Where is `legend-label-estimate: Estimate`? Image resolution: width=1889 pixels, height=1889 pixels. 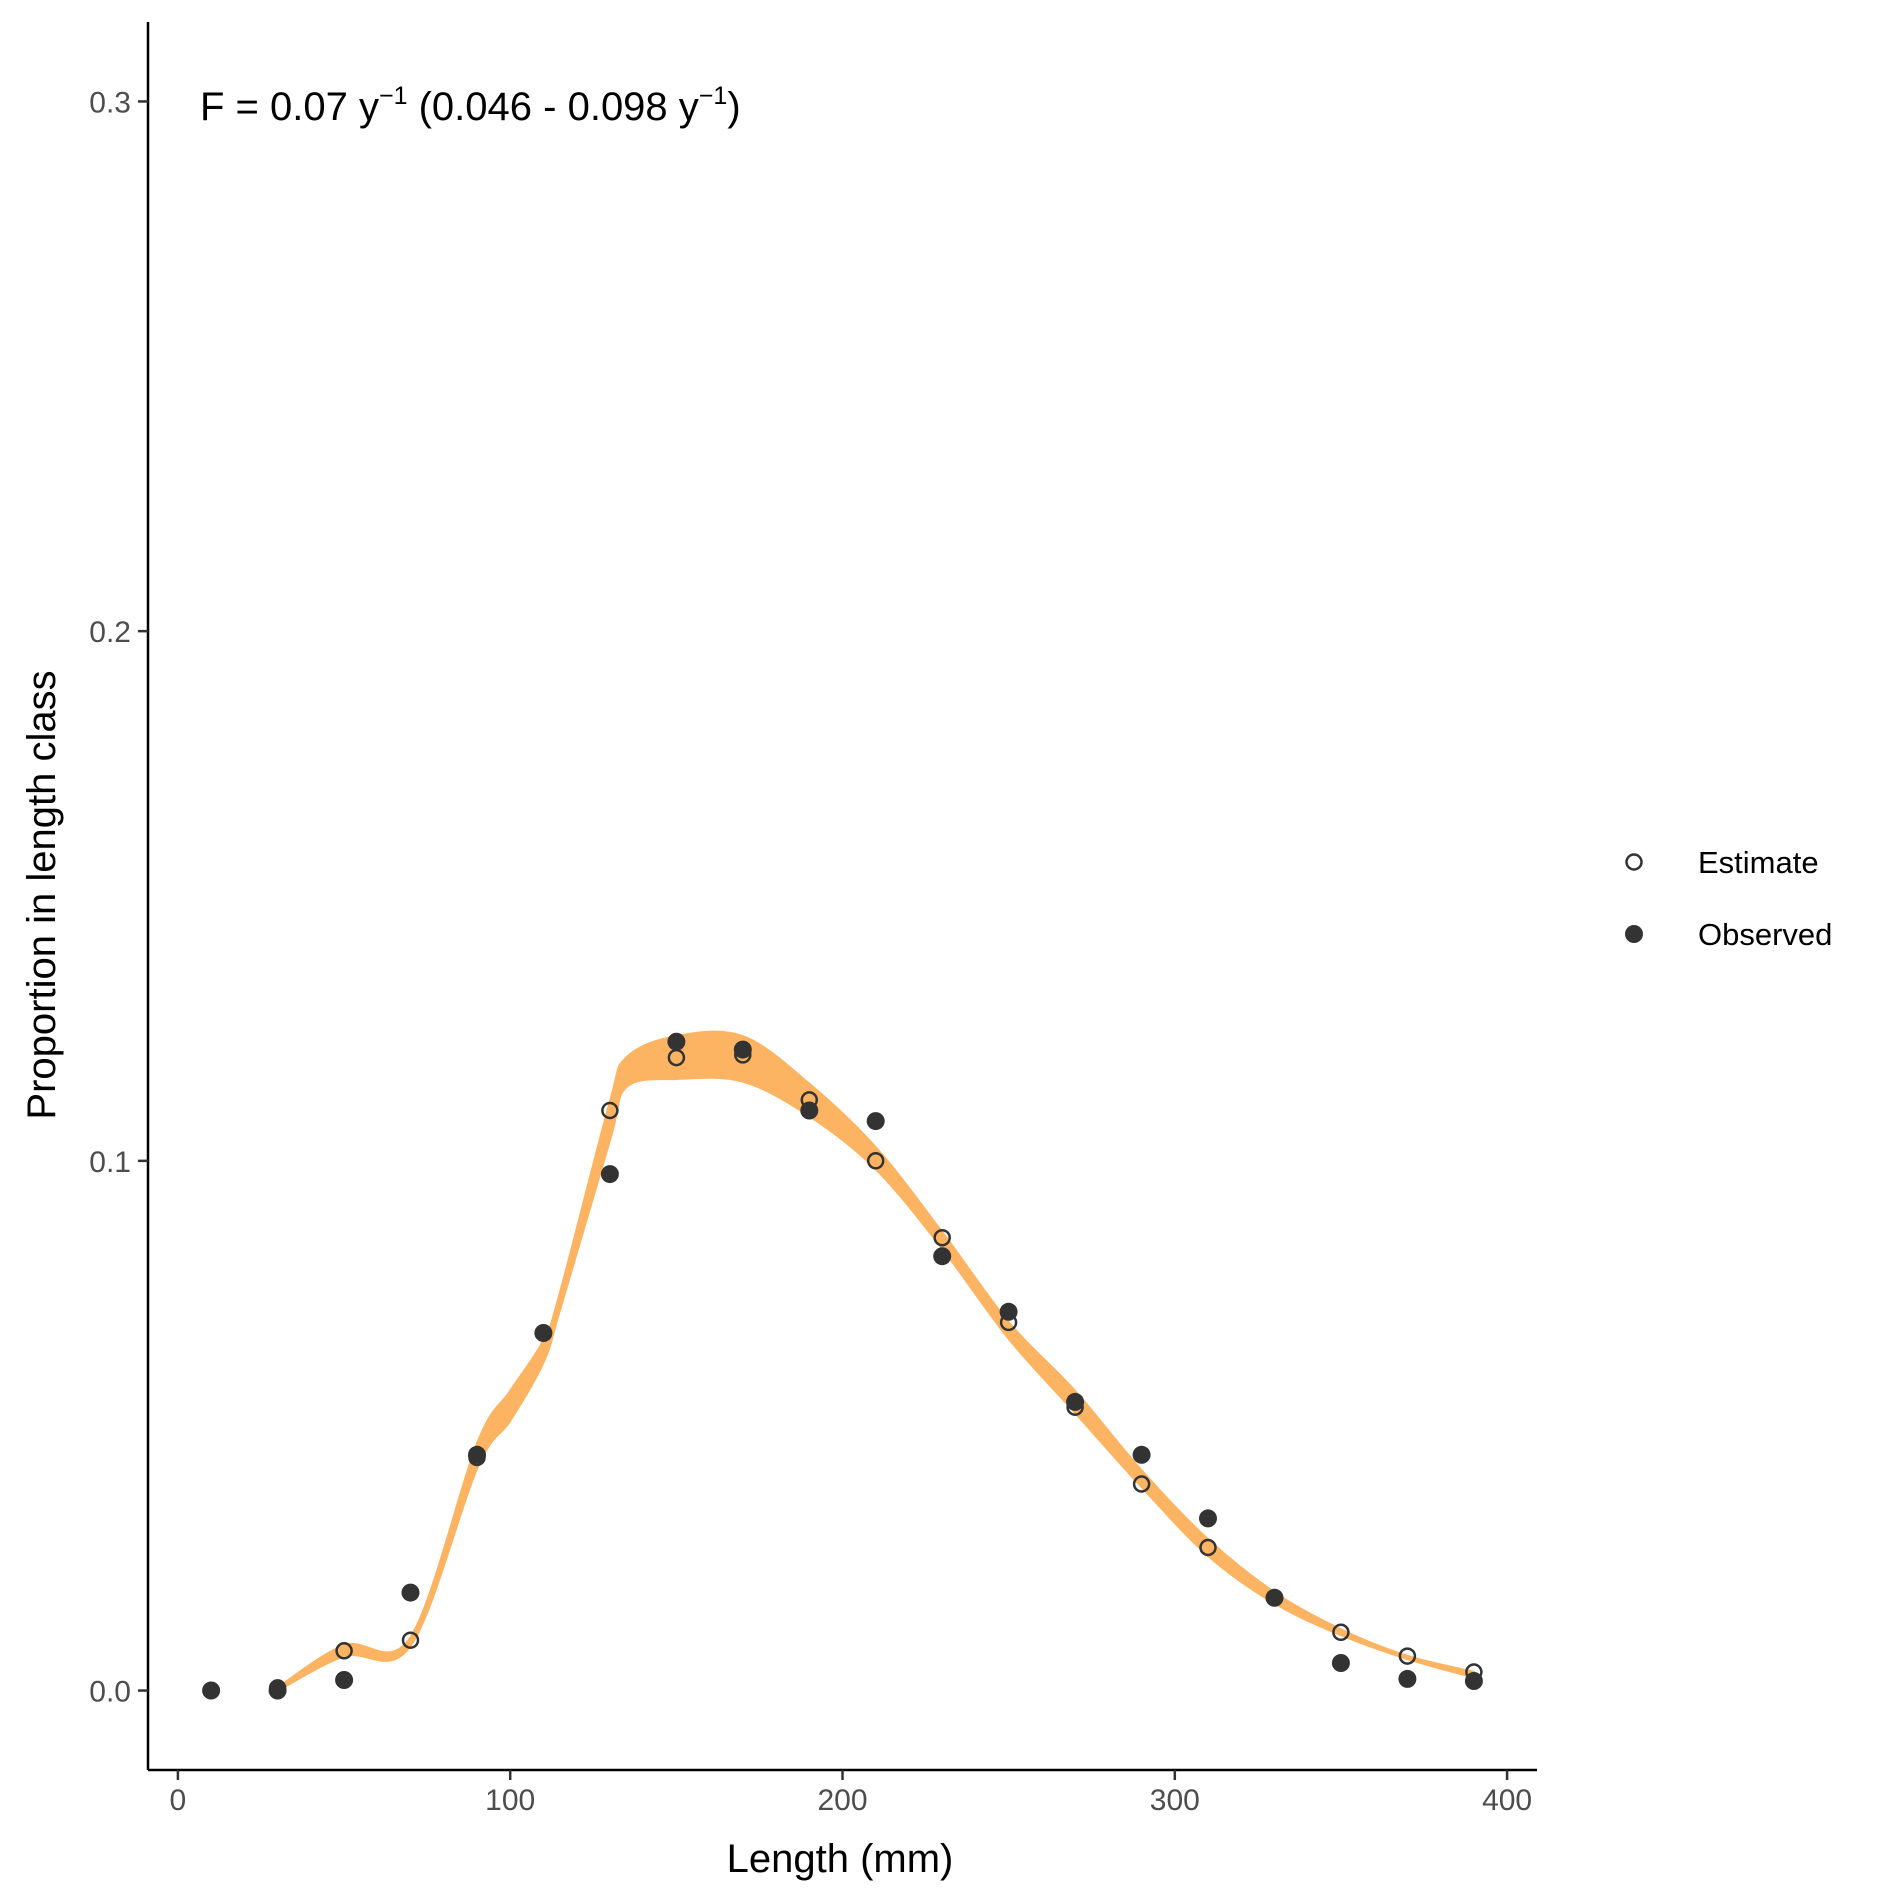 legend-label-estimate: Estimate is located at coordinates (1758, 862).